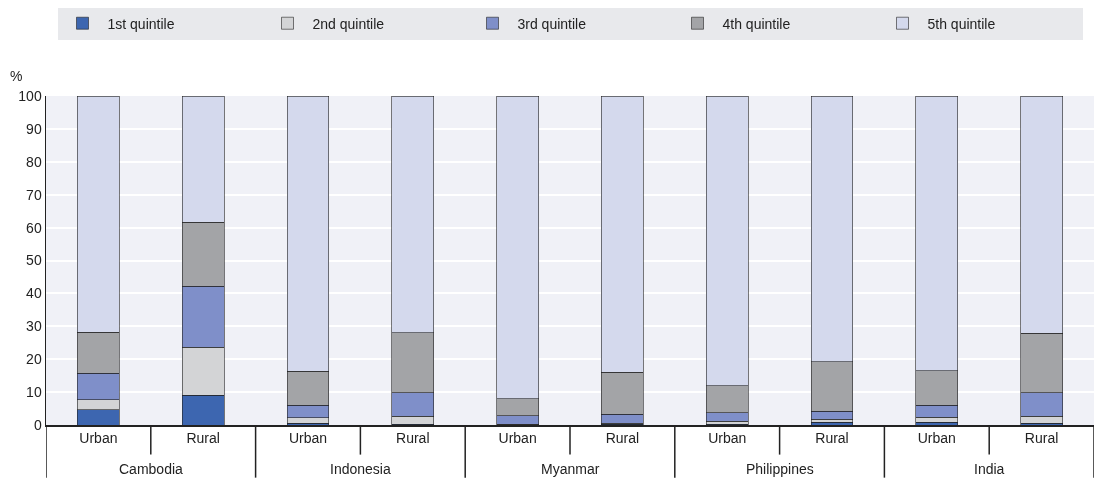 This screenshot has width=1096, height=485. I want to click on legend-label: 3rd quintile, so click(552, 23).